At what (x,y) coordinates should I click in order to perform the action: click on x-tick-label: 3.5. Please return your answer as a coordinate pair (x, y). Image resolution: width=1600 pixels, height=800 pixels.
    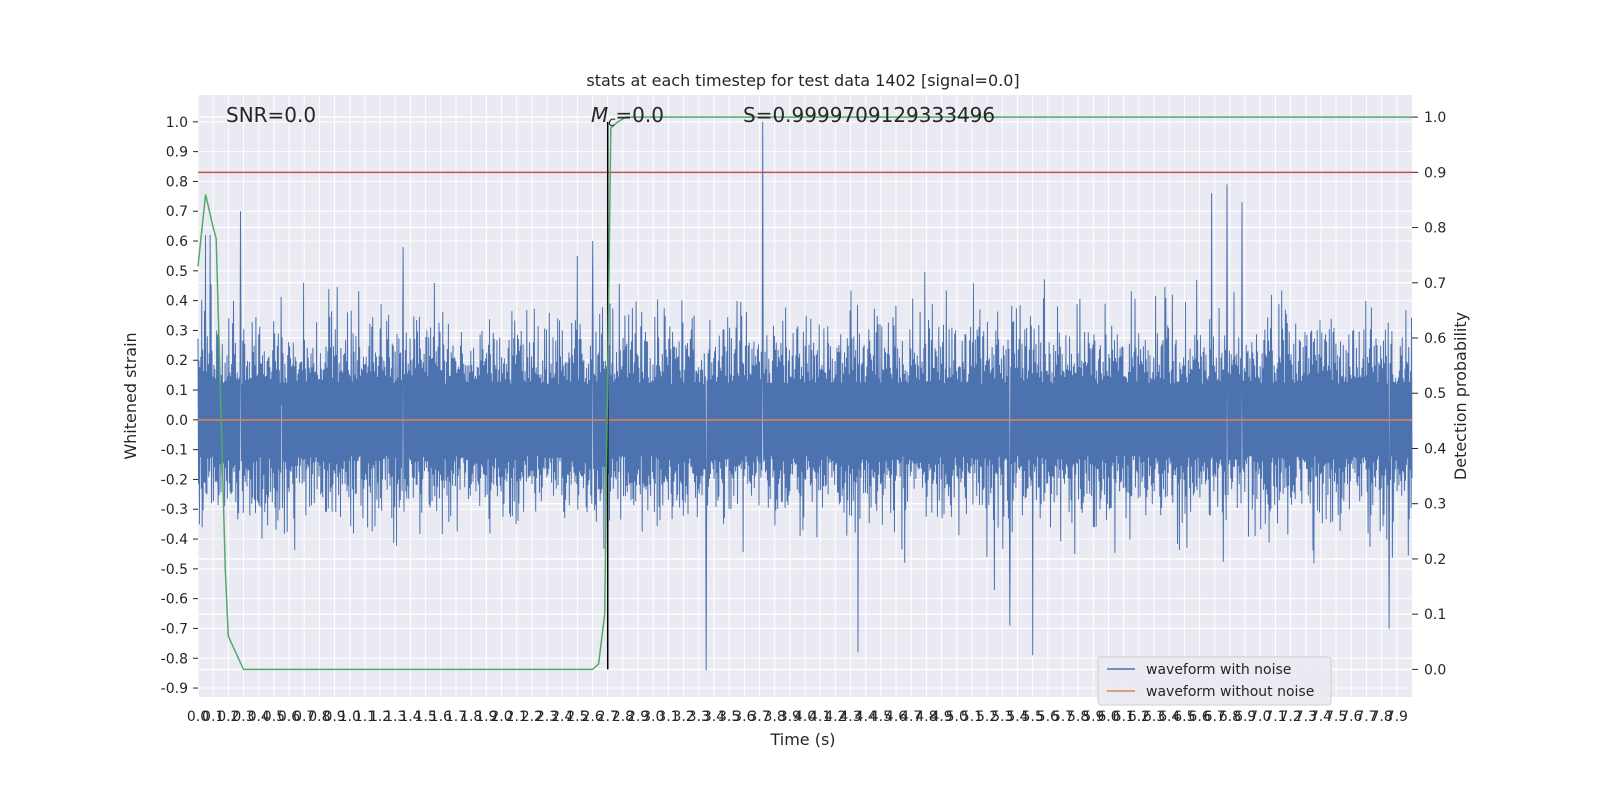
    Looking at the image, I should click on (729, 717).